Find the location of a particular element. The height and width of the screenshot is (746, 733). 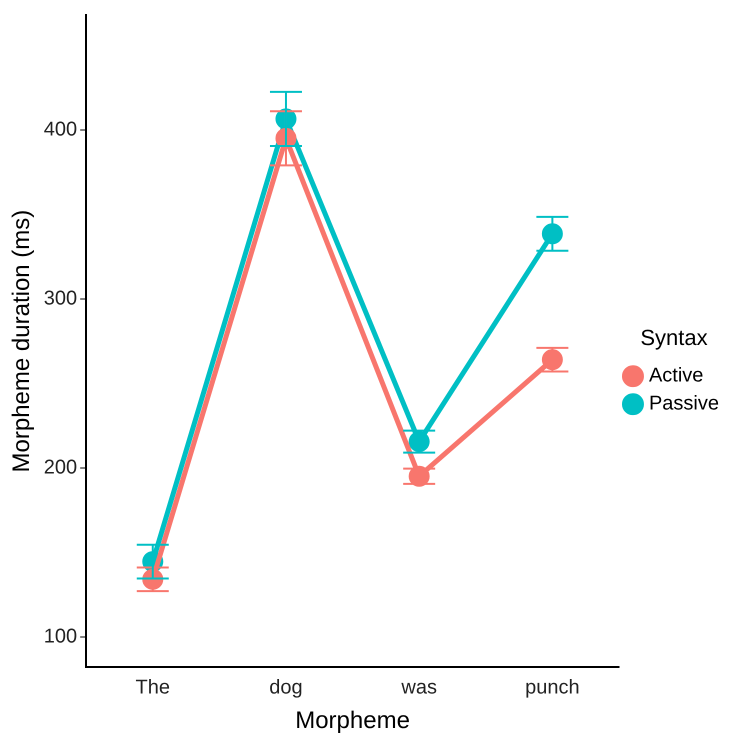

x-tick-label: punch is located at coordinates (552, 687).